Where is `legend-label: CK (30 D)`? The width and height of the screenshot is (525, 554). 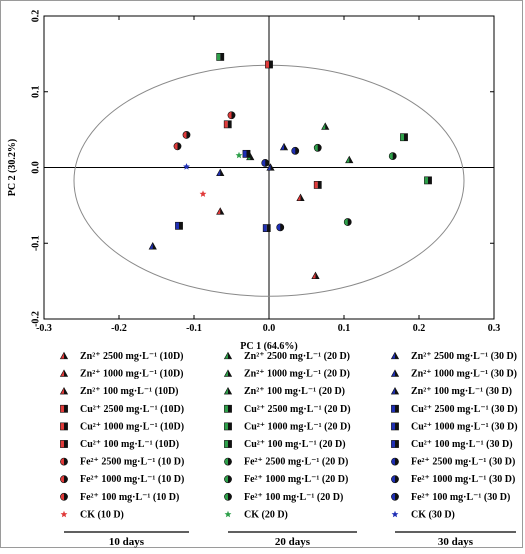
legend-label: CK (30 D) is located at coordinates (433, 514).